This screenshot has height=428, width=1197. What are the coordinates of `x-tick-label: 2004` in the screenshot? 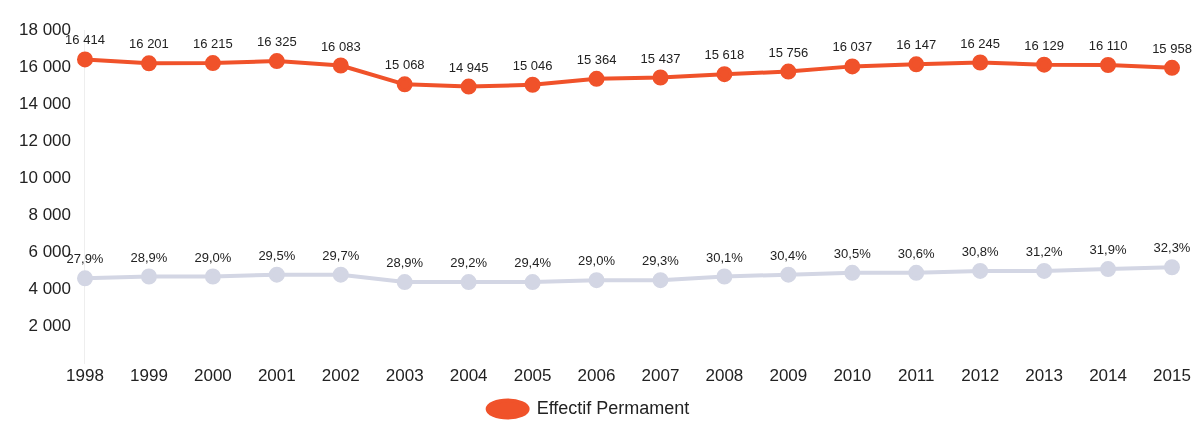 It's located at (468, 376).